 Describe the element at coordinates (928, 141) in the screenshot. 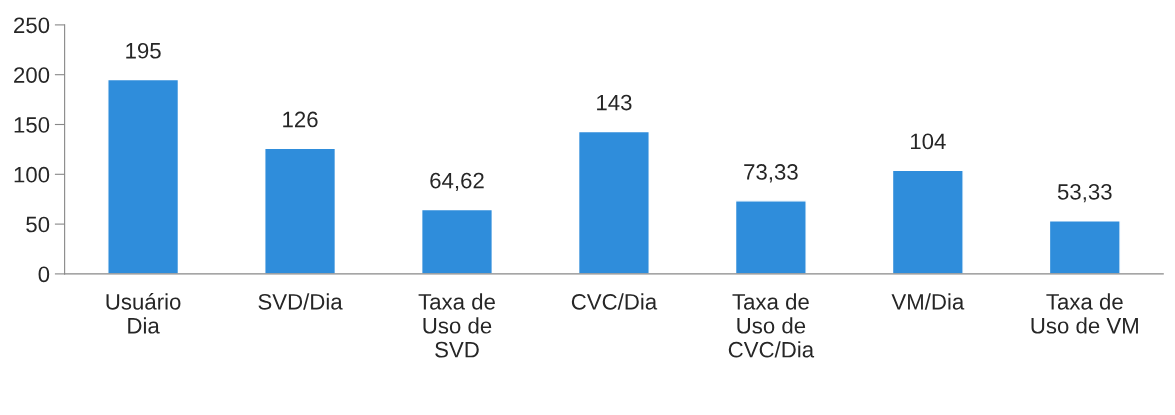

I see `data-label: 104` at that location.